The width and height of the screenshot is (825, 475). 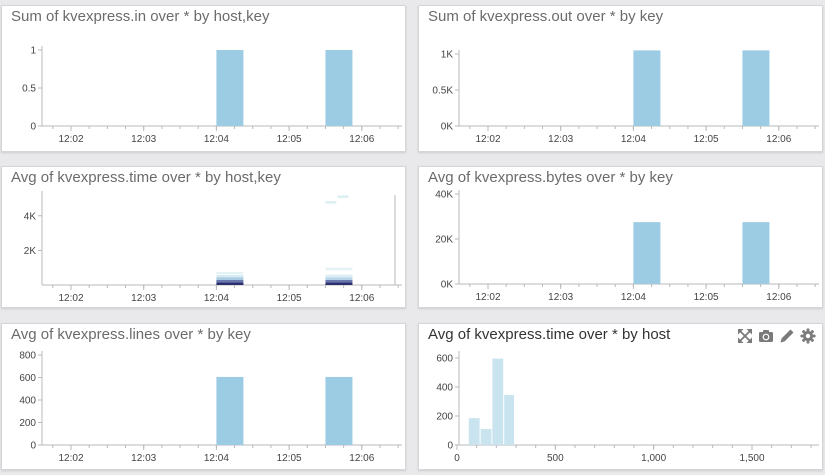 What do you see at coordinates (549, 334) in the screenshot?
I see `panel-title: Avg of kvexpress.time over * by host` at bounding box center [549, 334].